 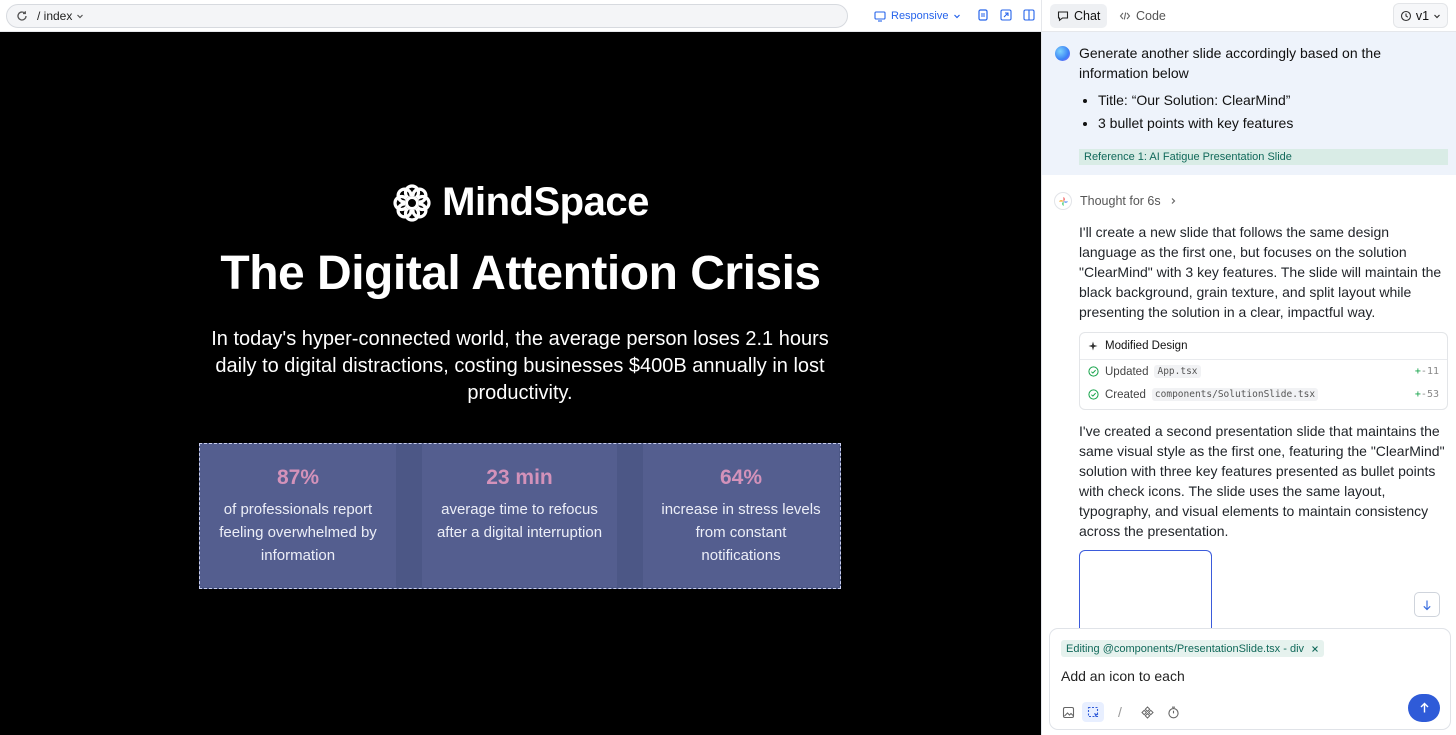 I want to click on slash-command-button: /, so click(x=1120, y=712).